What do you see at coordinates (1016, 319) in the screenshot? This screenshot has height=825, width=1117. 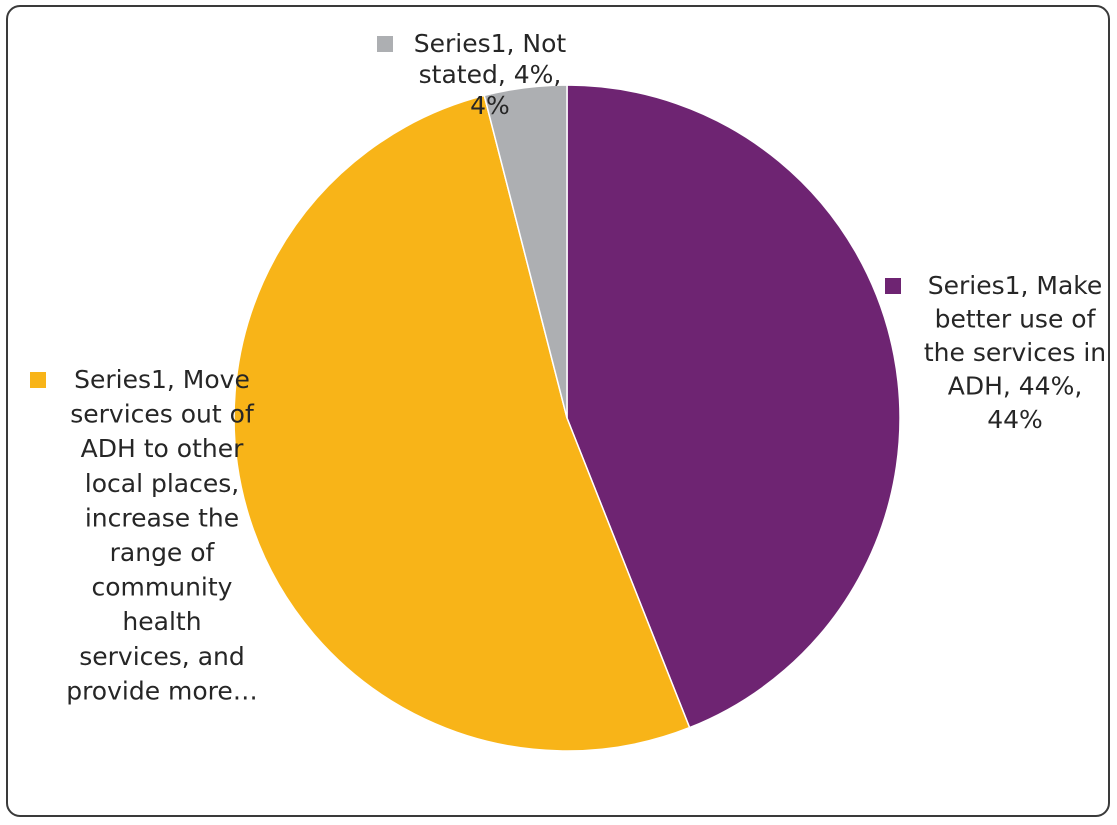 I see `data-label-line: better use of` at bounding box center [1016, 319].